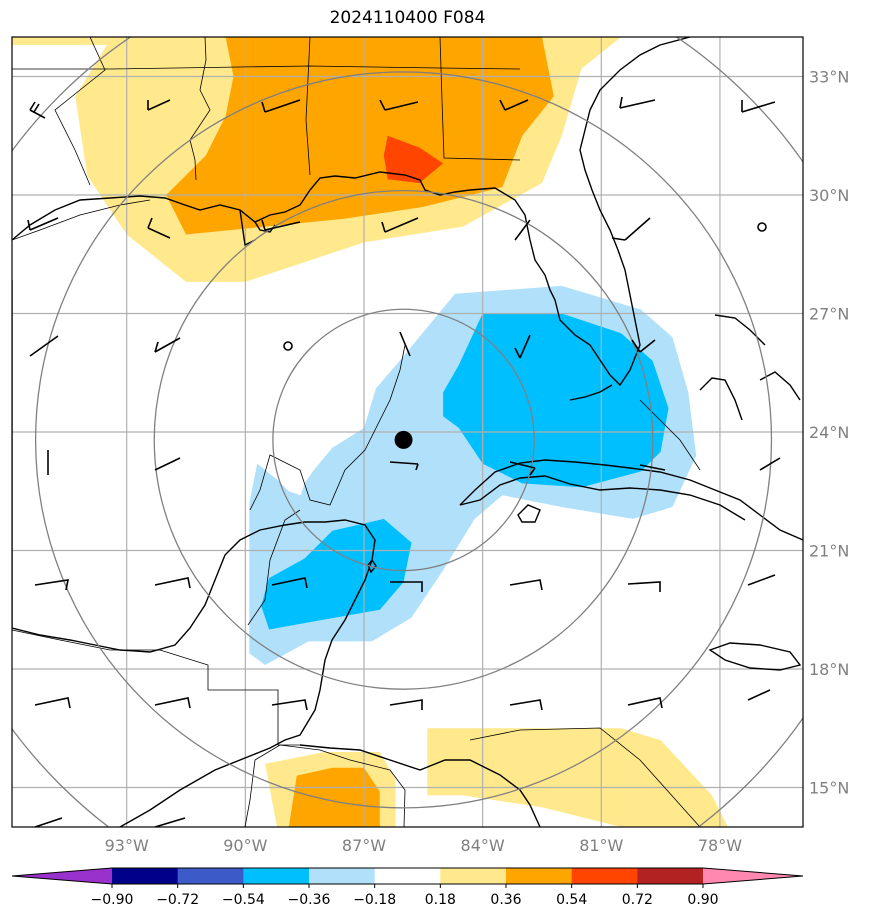 The height and width of the screenshot is (924, 873). Describe the element at coordinates (829, 432) in the screenshot. I see `latitude-tick-label: 24°N` at that location.